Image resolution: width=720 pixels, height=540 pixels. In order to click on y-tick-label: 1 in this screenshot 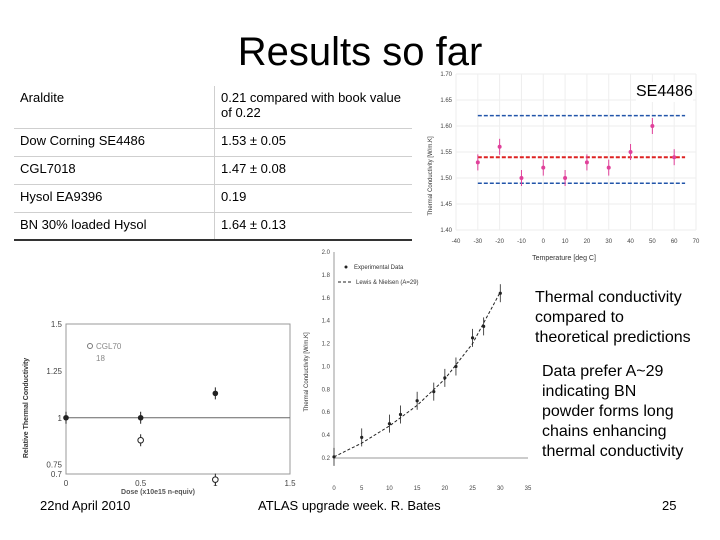, I will do `click(60, 418)`.